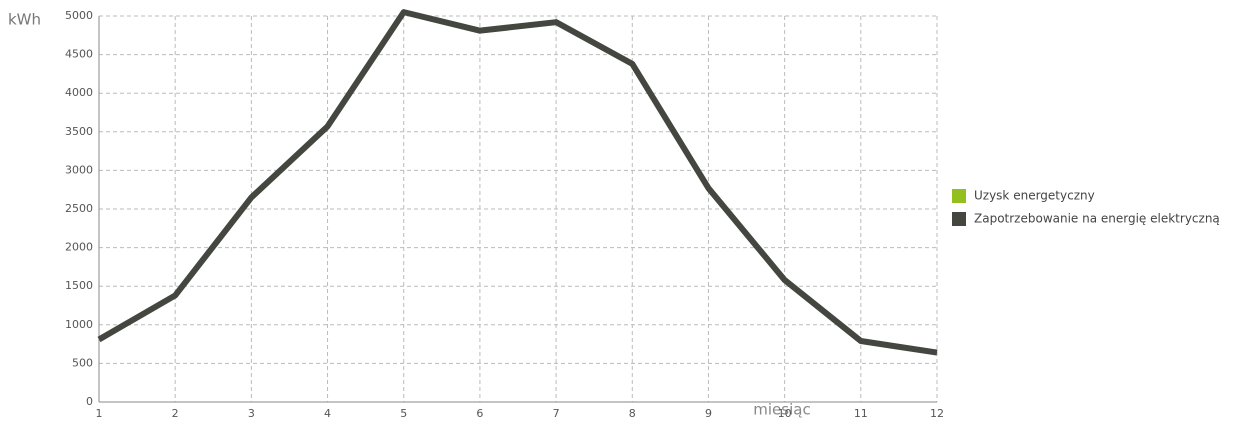 The width and height of the screenshot is (1234, 421). What do you see at coordinates (79, 54) in the screenshot?
I see `y-tick-label: 4500` at bounding box center [79, 54].